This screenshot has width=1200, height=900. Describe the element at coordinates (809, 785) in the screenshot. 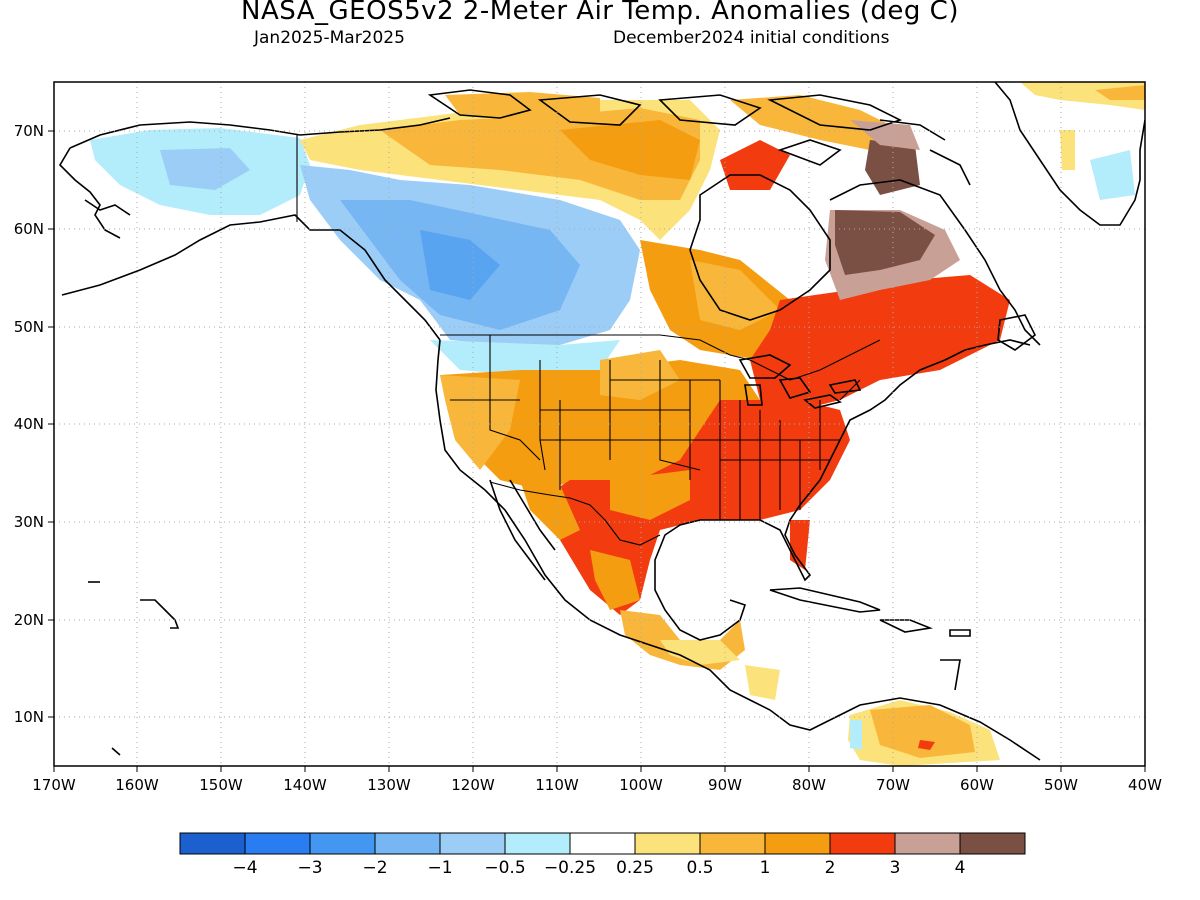

I see `lon-label: 80W` at that location.